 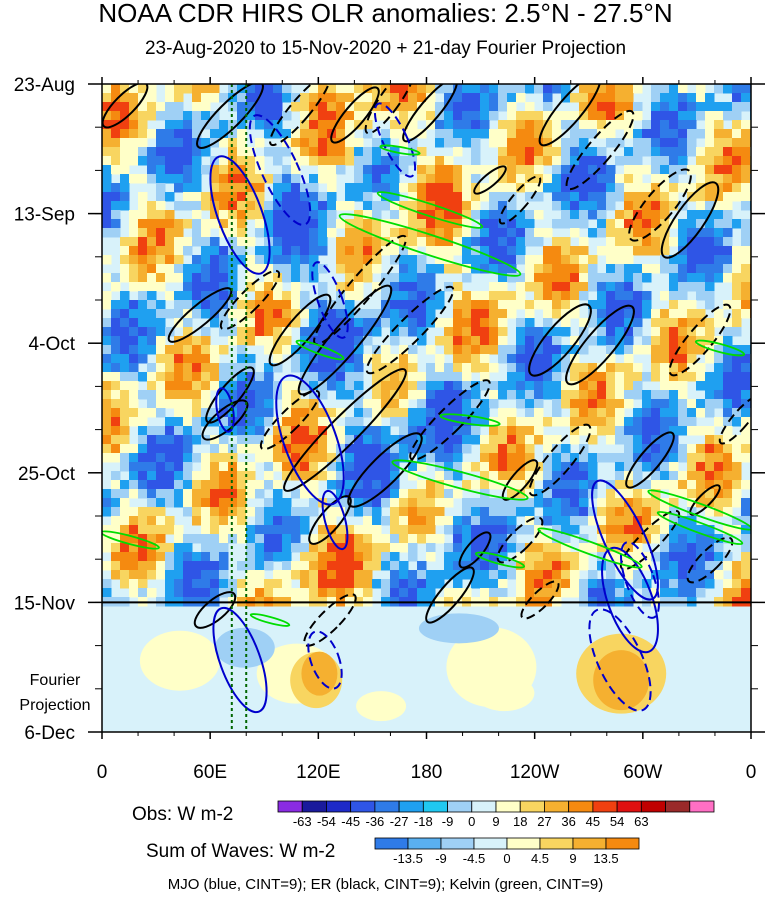 I want to click on er-contour-positive, so click(x=520, y=480).